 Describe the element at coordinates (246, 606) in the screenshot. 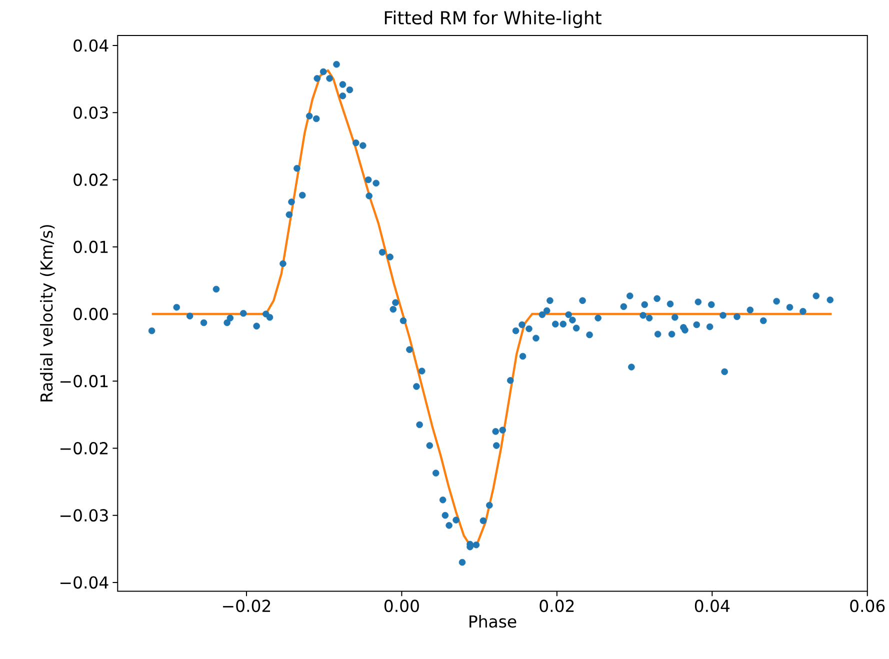

I see `x-tick-label: −0.02` at that location.